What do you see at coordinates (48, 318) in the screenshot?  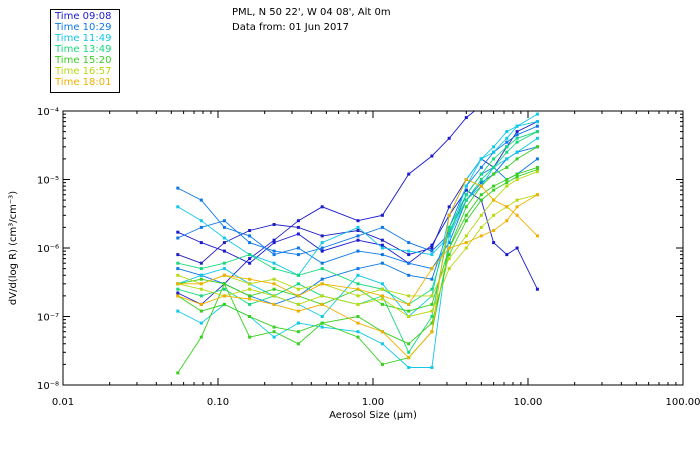 I see `y-tick-label: 10⁻⁷` at bounding box center [48, 318].